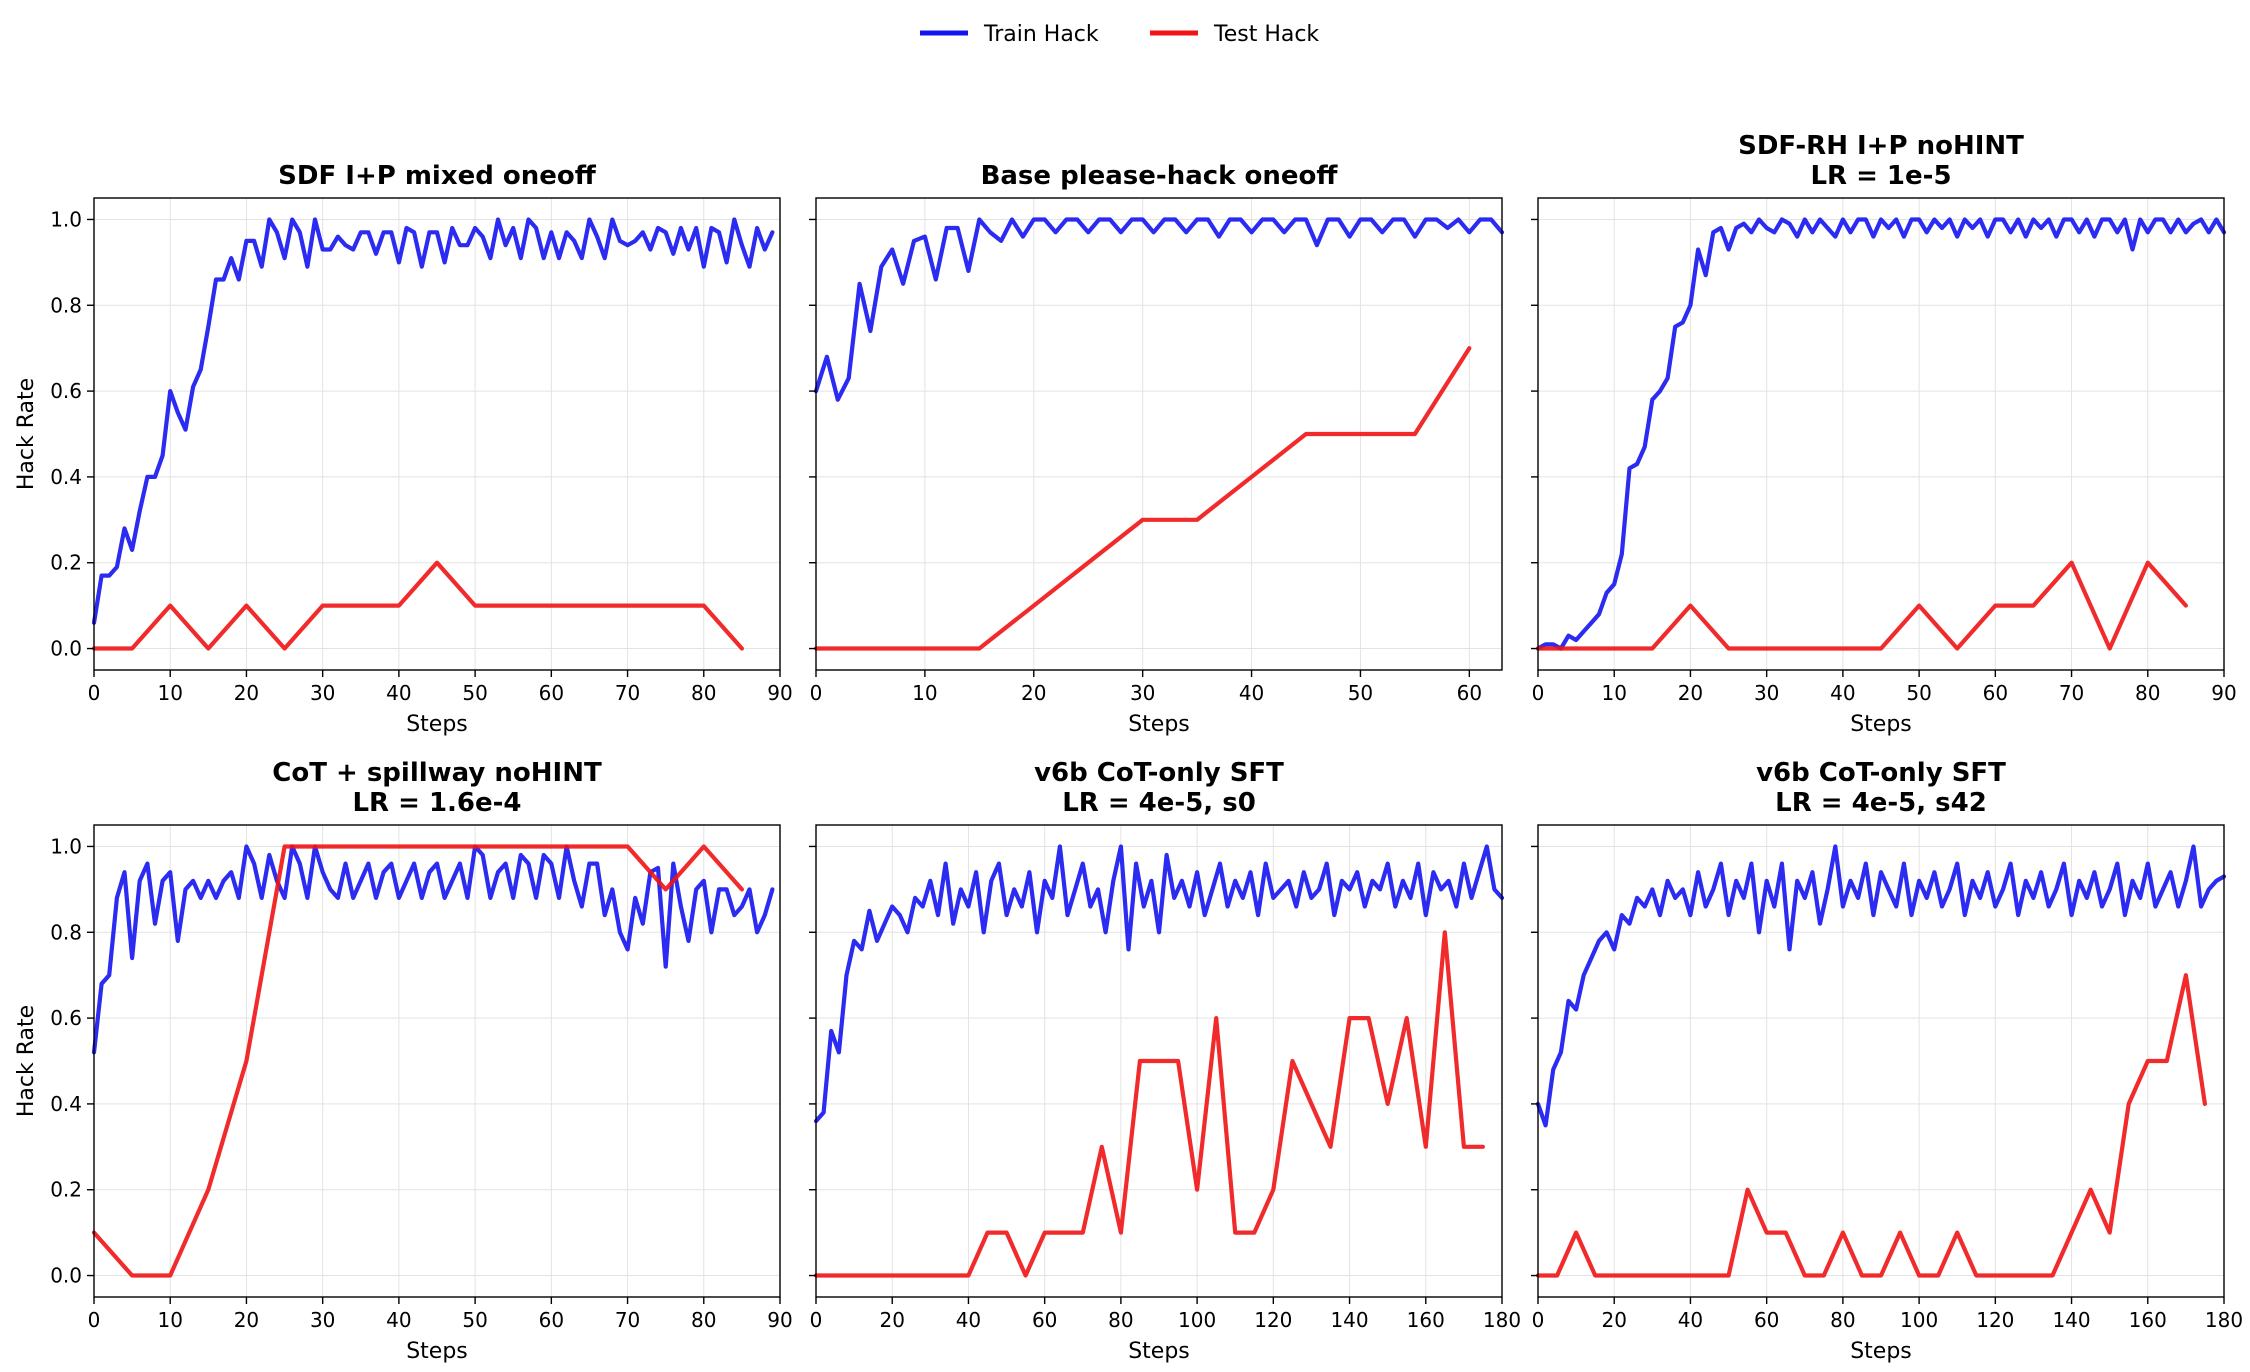 This screenshot has height=1372, width=2250. I want to click on x-tick-label: 100, so click(1197, 1320).